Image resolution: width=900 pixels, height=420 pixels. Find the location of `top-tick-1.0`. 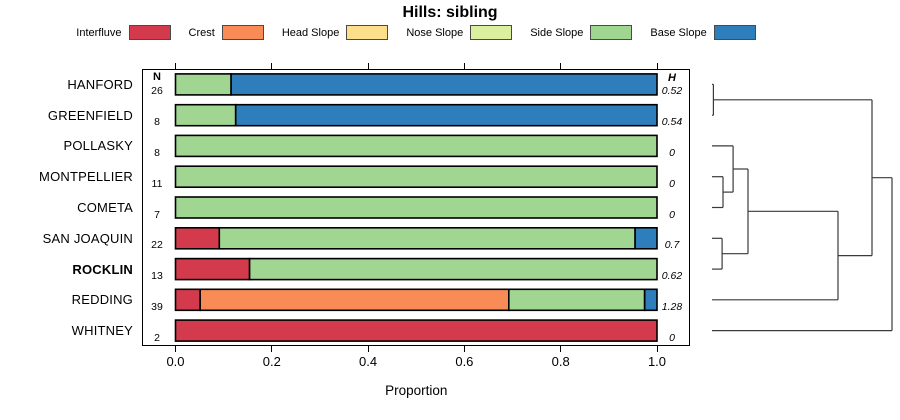

top-tick-1.0 is located at coordinates (657, 66).